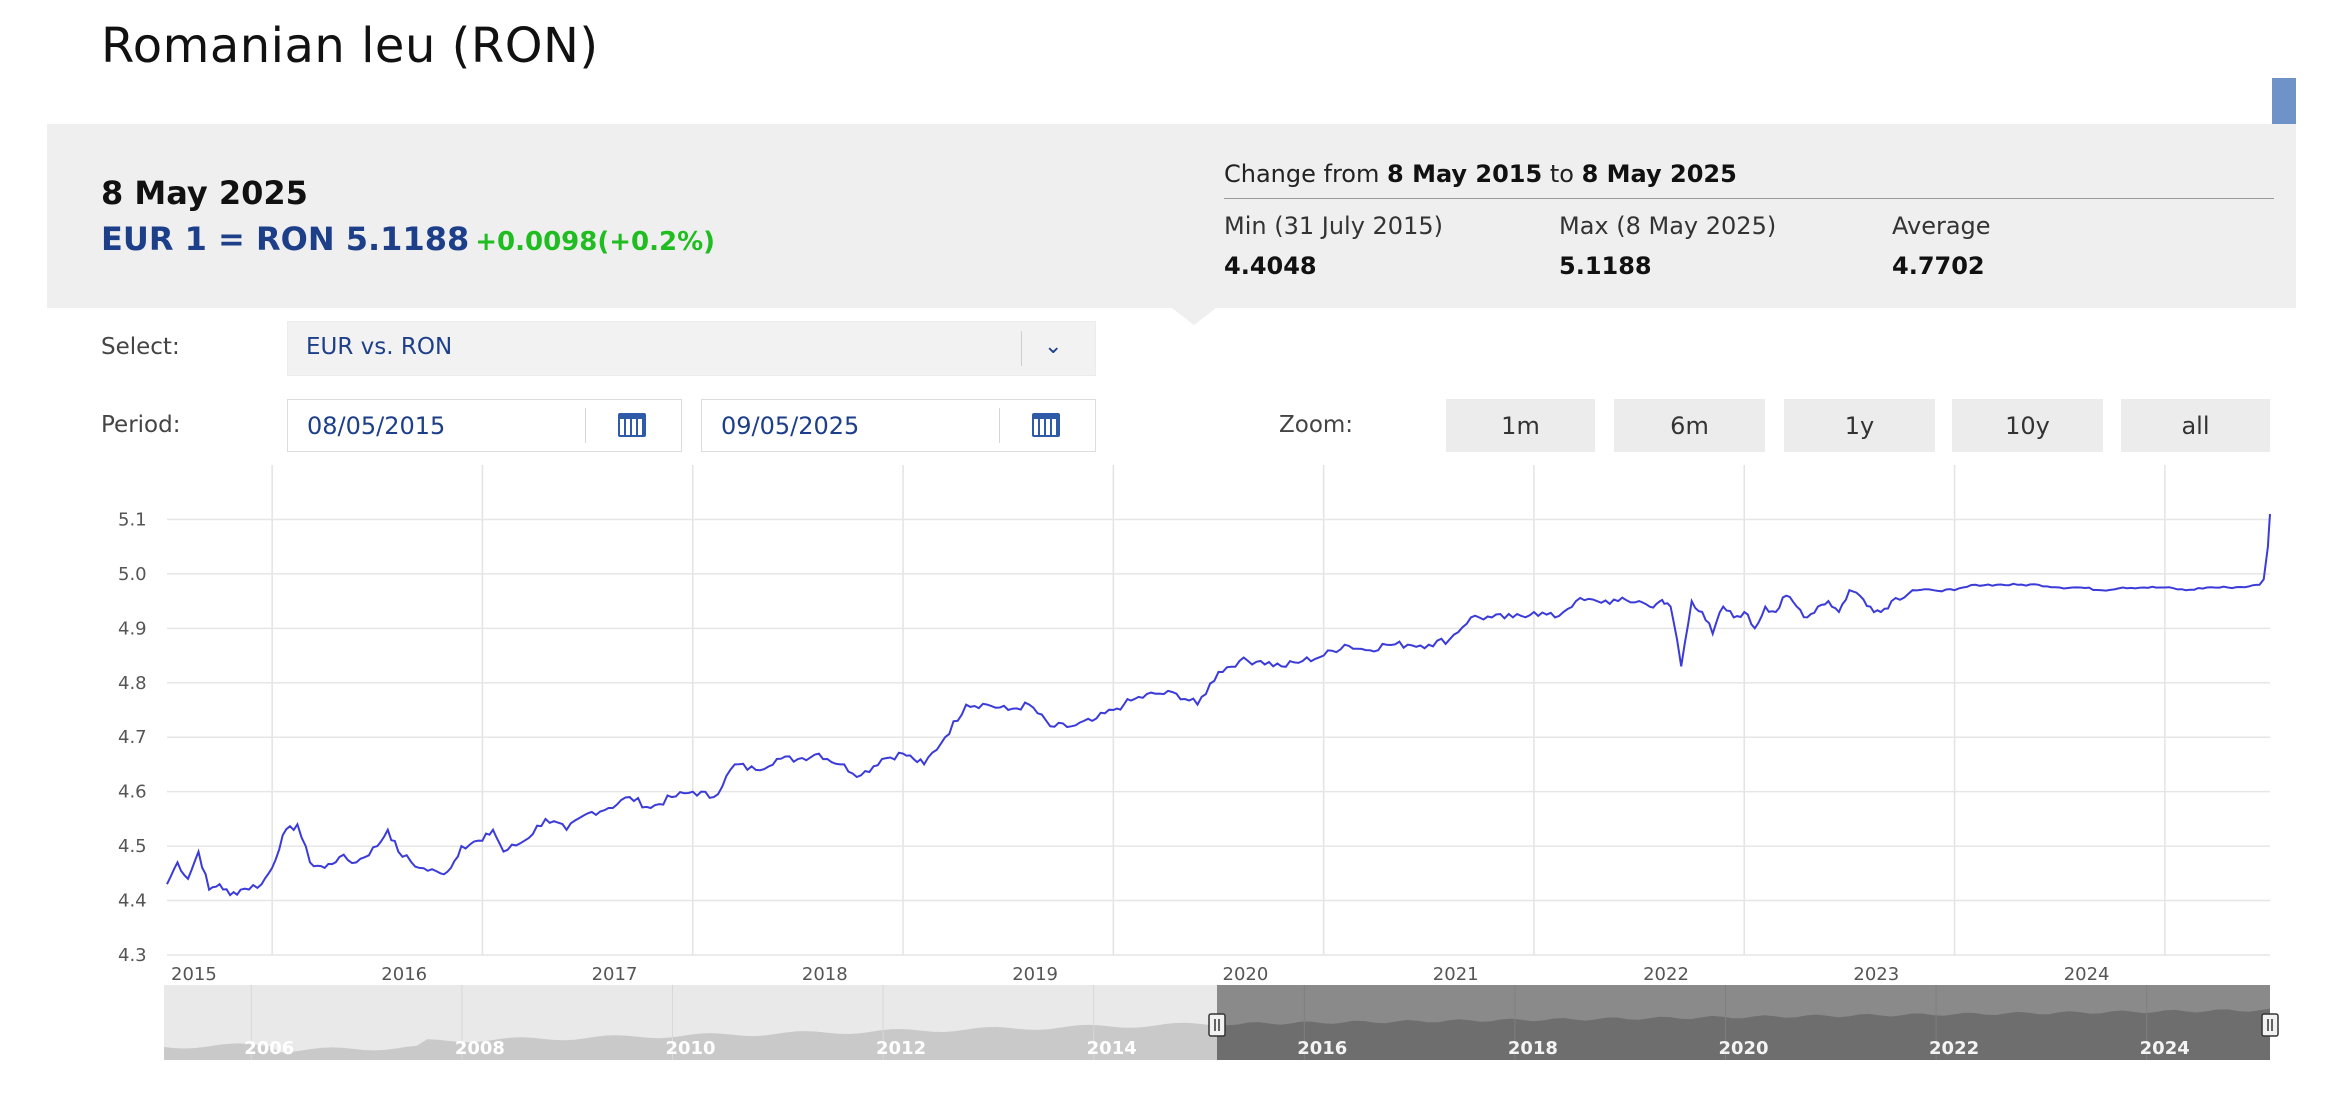  What do you see at coordinates (1743, 1048) in the screenshot?
I see `navigator-tick-label: 2020` at bounding box center [1743, 1048].